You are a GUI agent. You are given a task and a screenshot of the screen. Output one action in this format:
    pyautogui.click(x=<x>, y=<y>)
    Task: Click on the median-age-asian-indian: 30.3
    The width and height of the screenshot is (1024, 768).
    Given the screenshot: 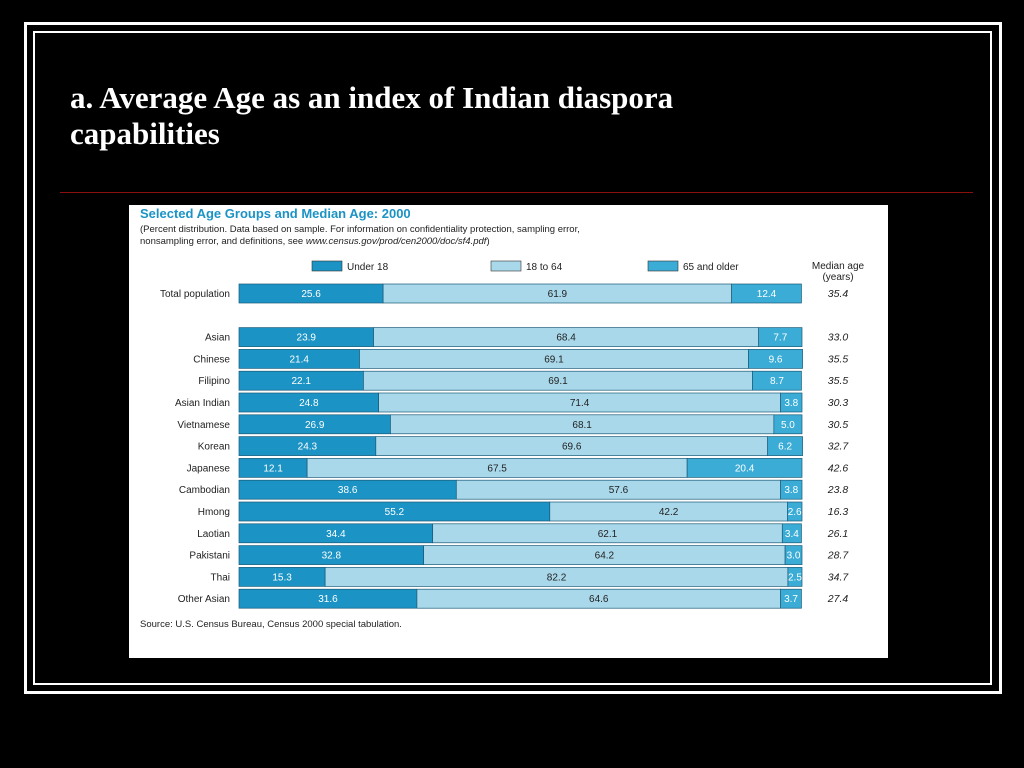 What is the action you would take?
    pyautogui.click(x=838, y=403)
    